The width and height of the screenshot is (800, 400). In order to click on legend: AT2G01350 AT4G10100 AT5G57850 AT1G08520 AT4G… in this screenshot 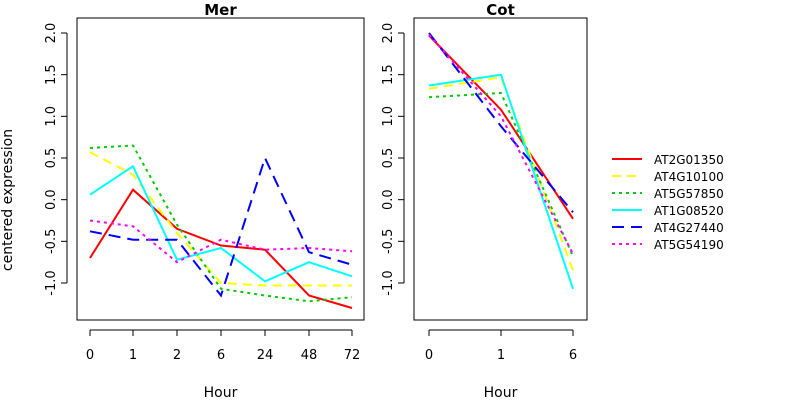, I will do `click(668, 202)`.